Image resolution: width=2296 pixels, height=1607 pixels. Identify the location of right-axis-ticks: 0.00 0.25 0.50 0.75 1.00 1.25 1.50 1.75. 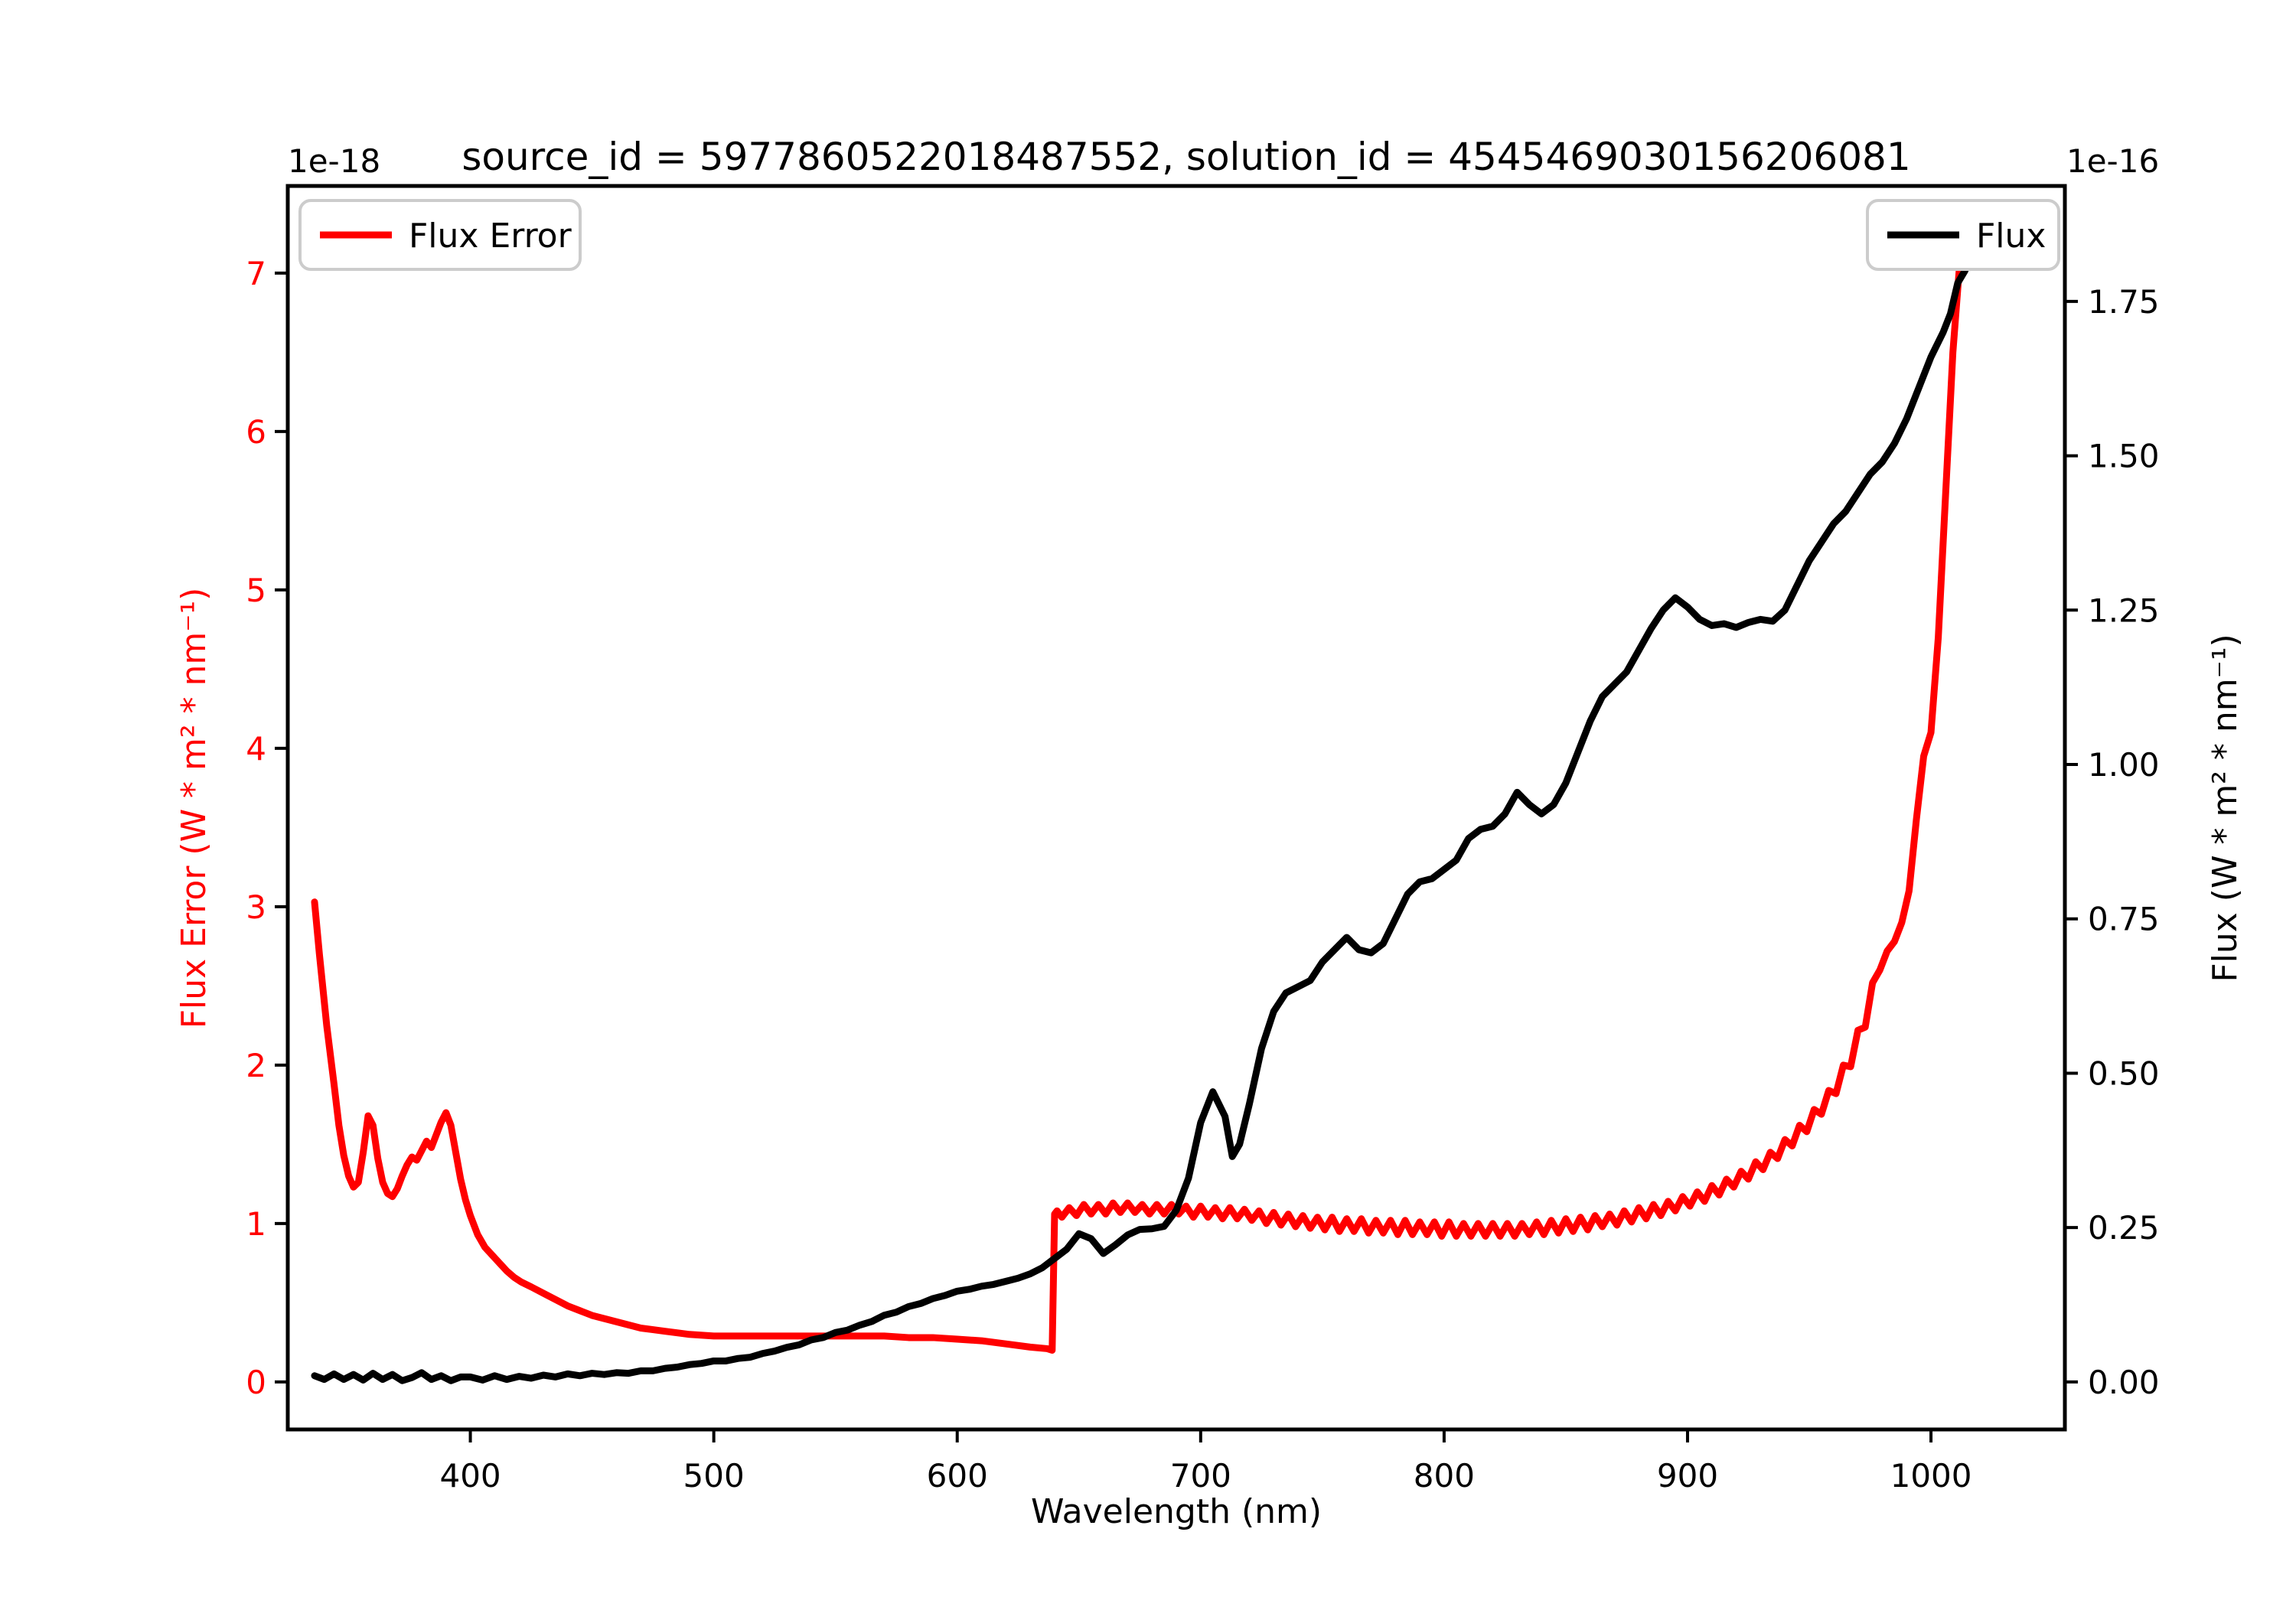
(2112, 842).